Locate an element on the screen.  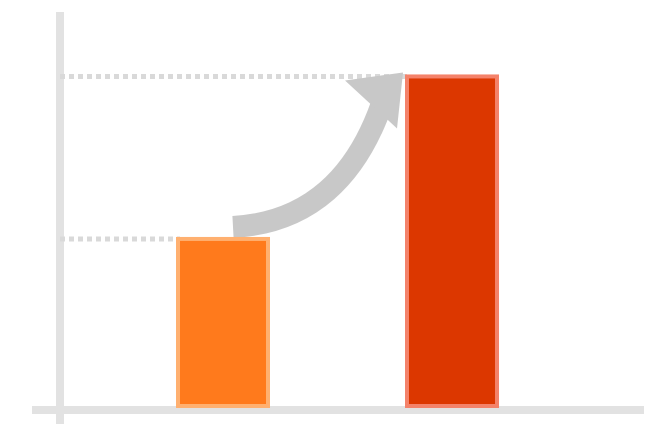
increase-arrow-head is located at coordinates (374, 100).